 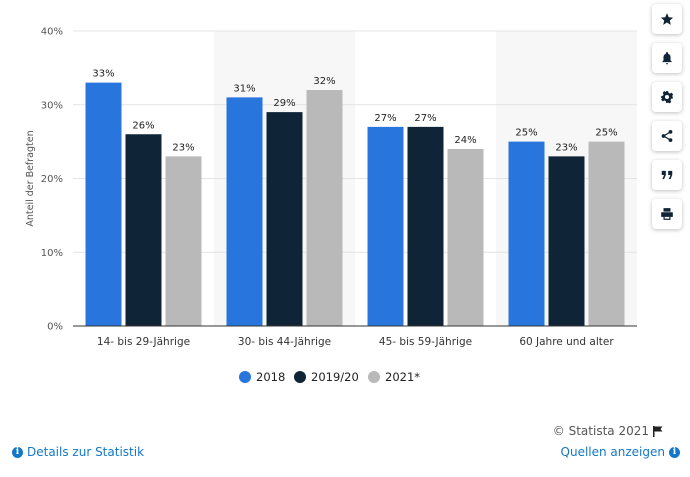 I want to click on star-icon, so click(x=667, y=19).